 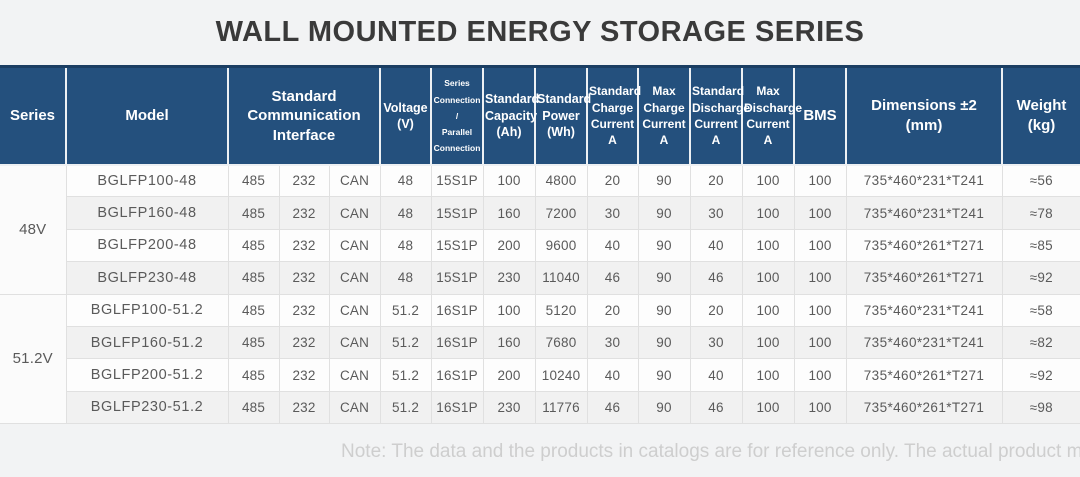 I want to click on header-standard-power: Standard Power (Wh), so click(x=562, y=115).